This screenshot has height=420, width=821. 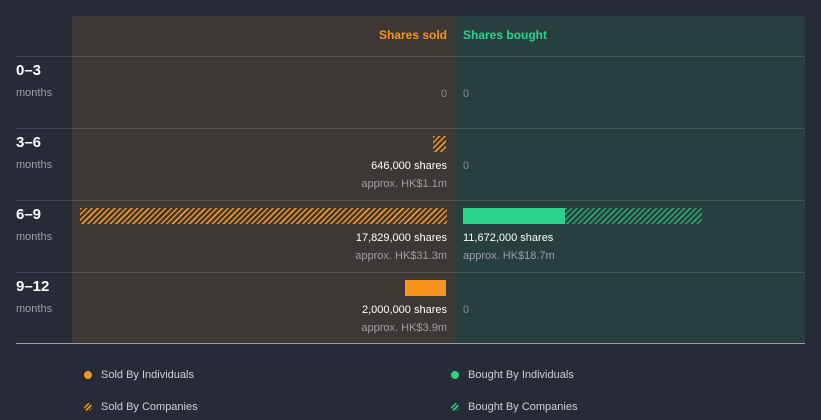 I want to click on bought-individuals-bar, so click(x=514, y=216).